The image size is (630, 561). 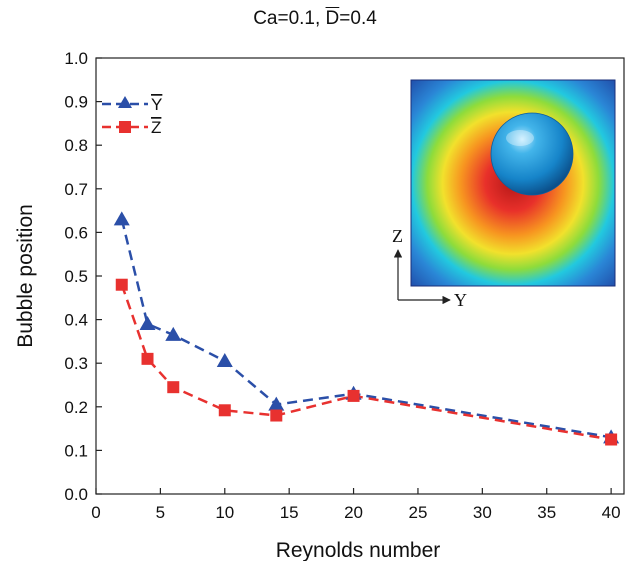 What do you see at coordinates (532, 154) in the screenshot?
I see `bubble-icon` at bounding box center [532, 154].